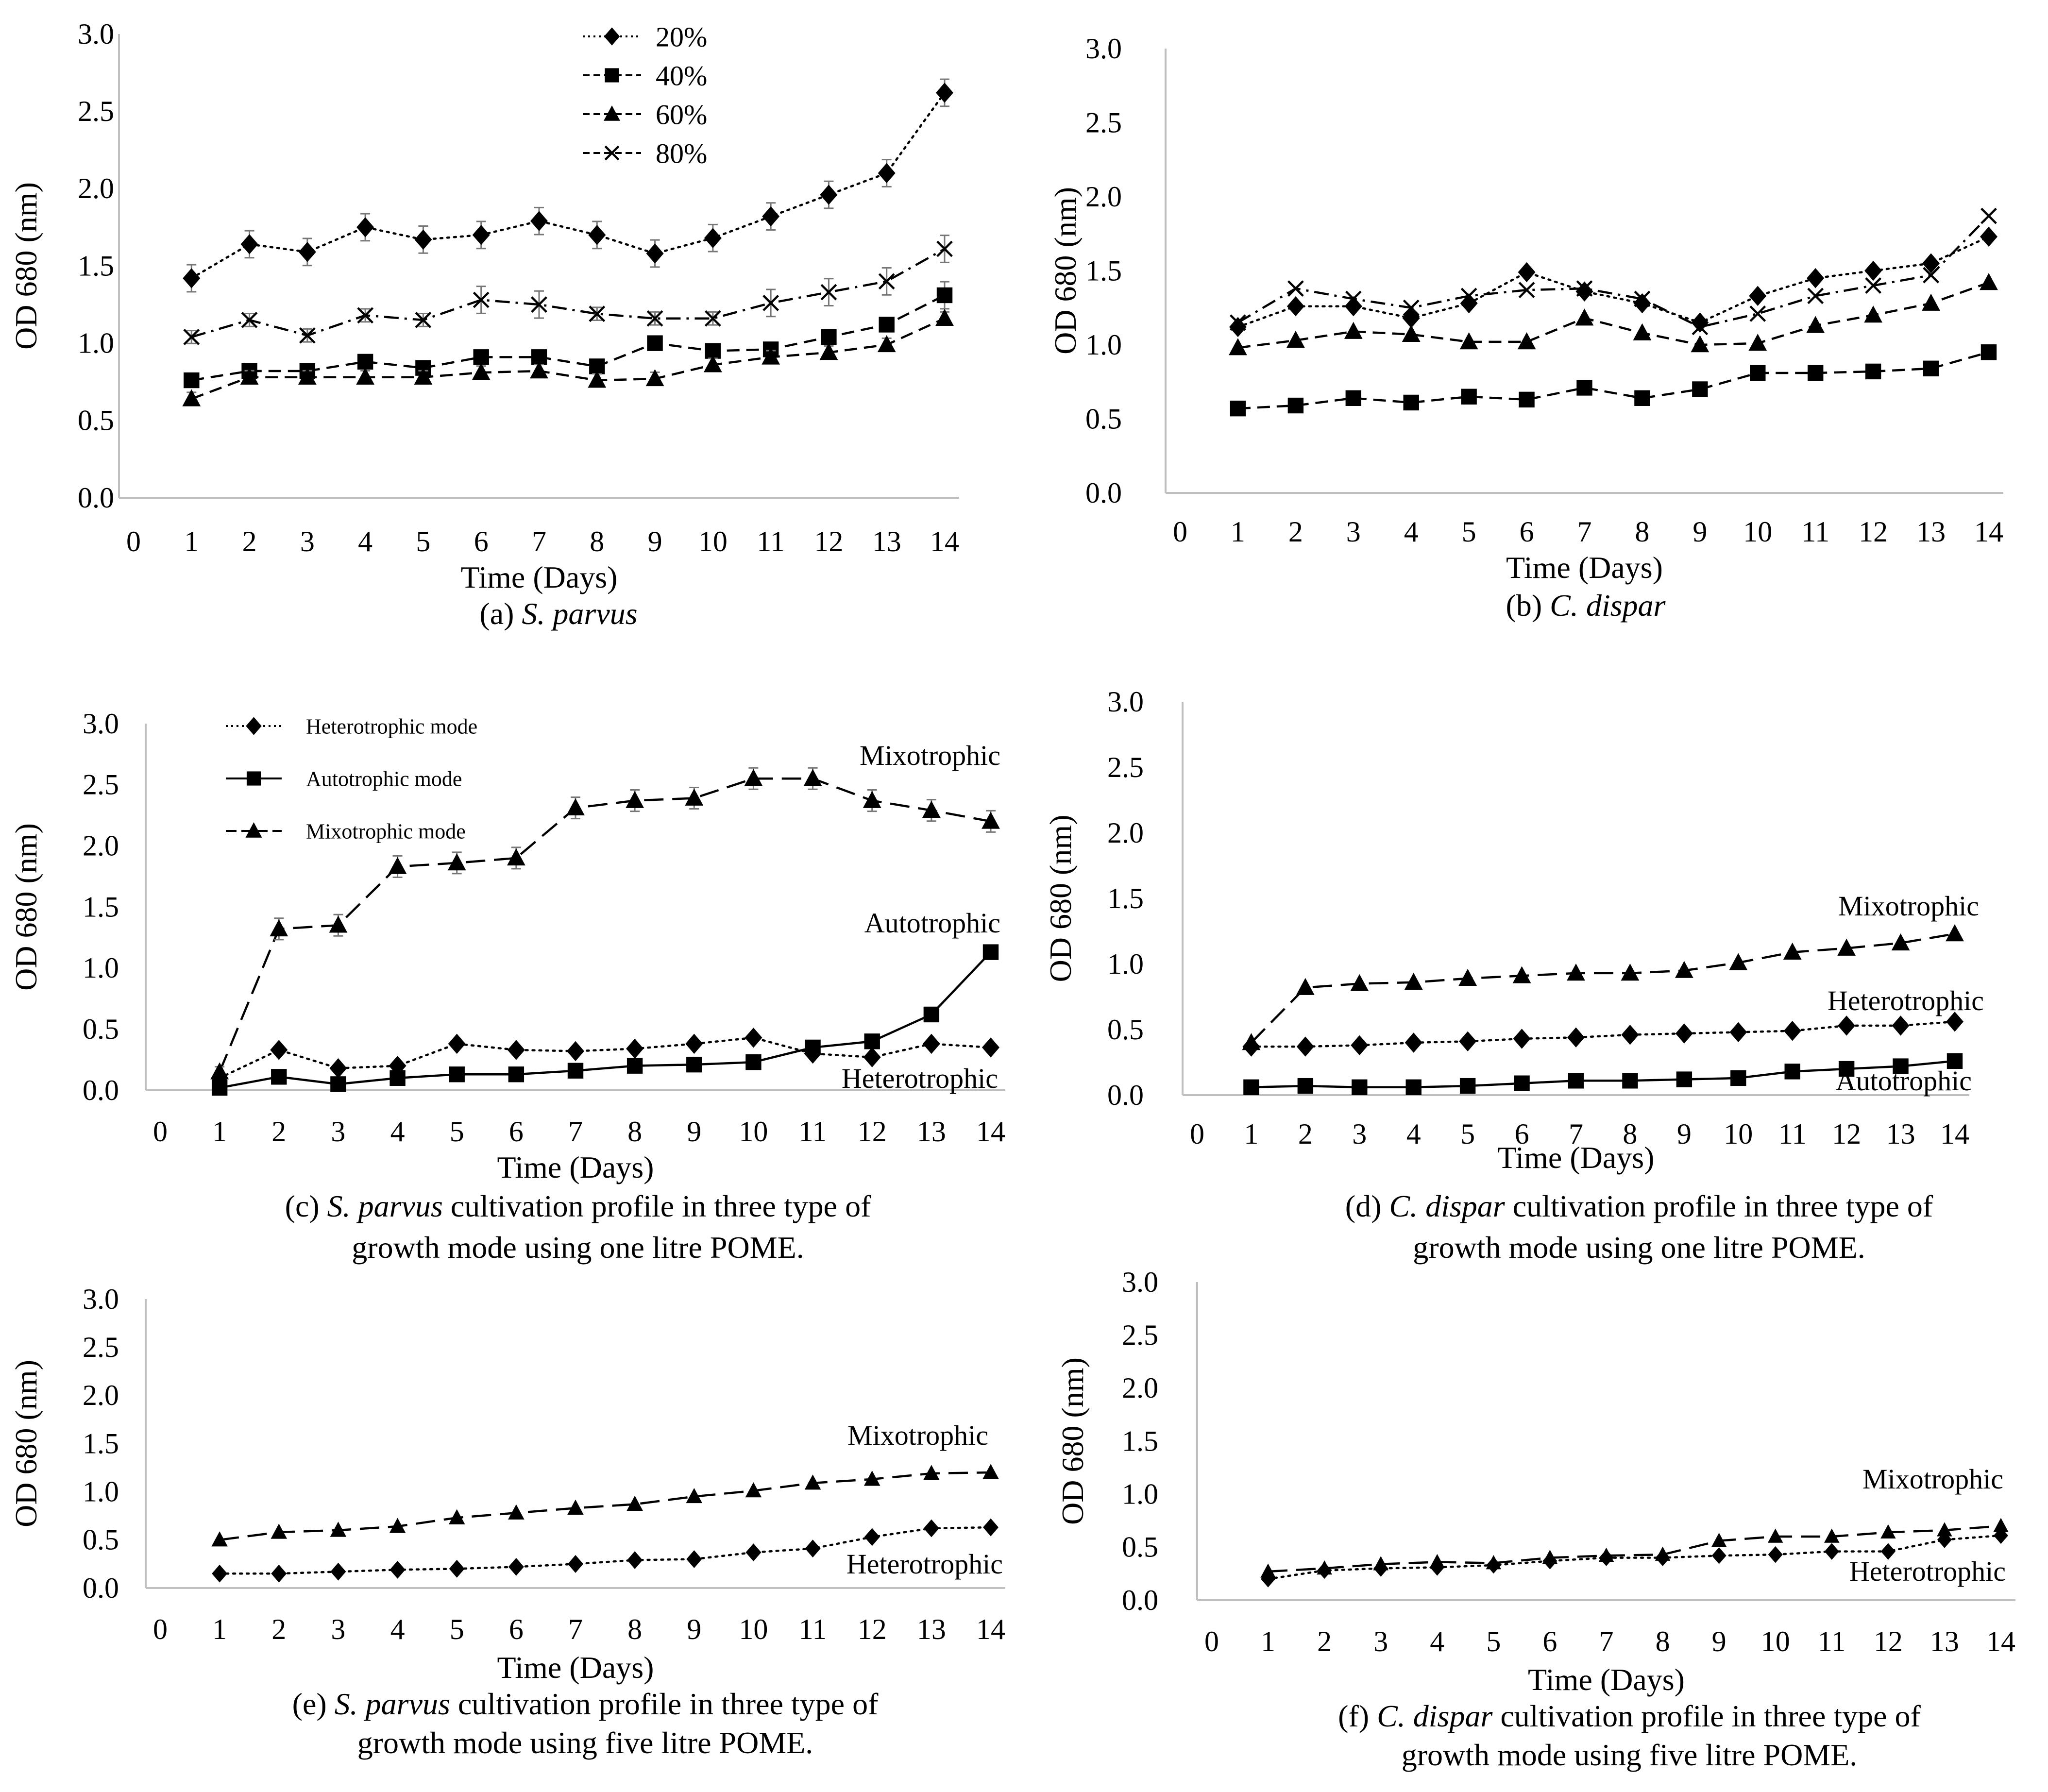 This screenshot has height=1792, width=2048. What do you see at coordinates (681, 114) in the screenshot?
I see `legend-label: 60%` at bounding box center [681, 114].